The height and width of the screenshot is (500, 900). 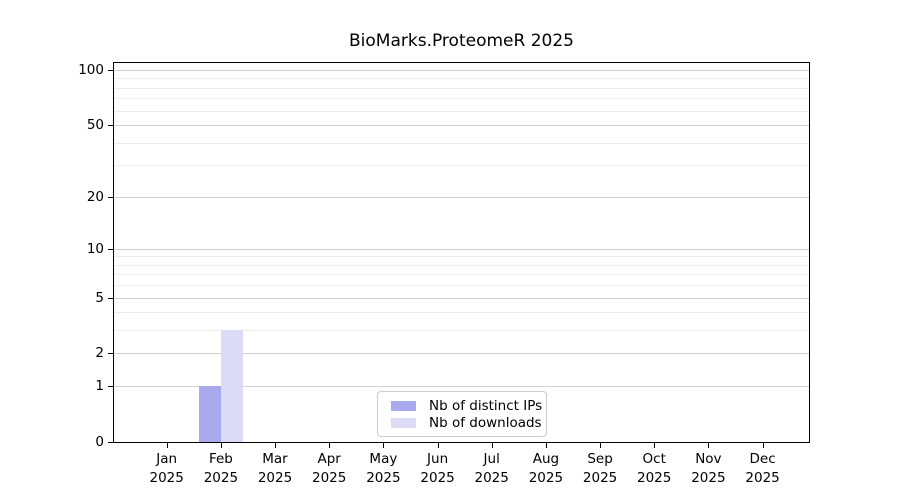 What do you see at coordinates (492, 468) in the screenshot?
I see `x-tick-label-jul: Jul 2025` at bounding box center [492, 468].